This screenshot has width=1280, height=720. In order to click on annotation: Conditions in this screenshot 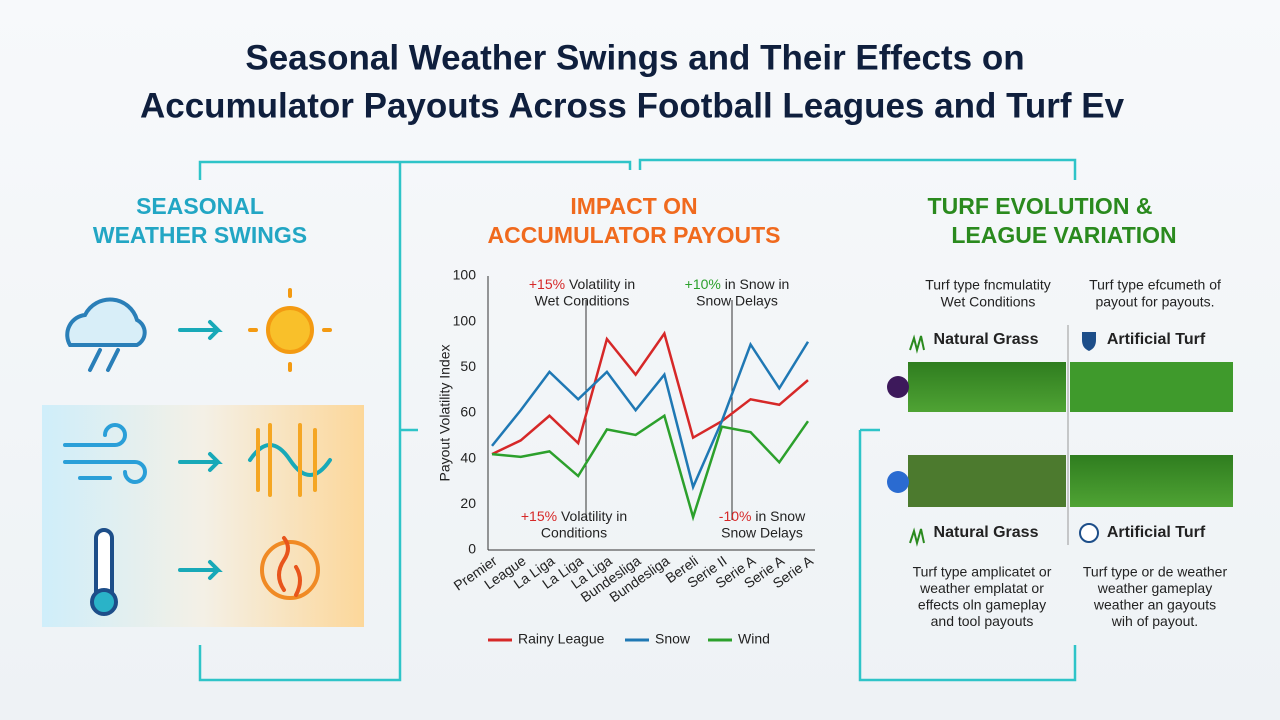, I will do `click(574, 533)`.